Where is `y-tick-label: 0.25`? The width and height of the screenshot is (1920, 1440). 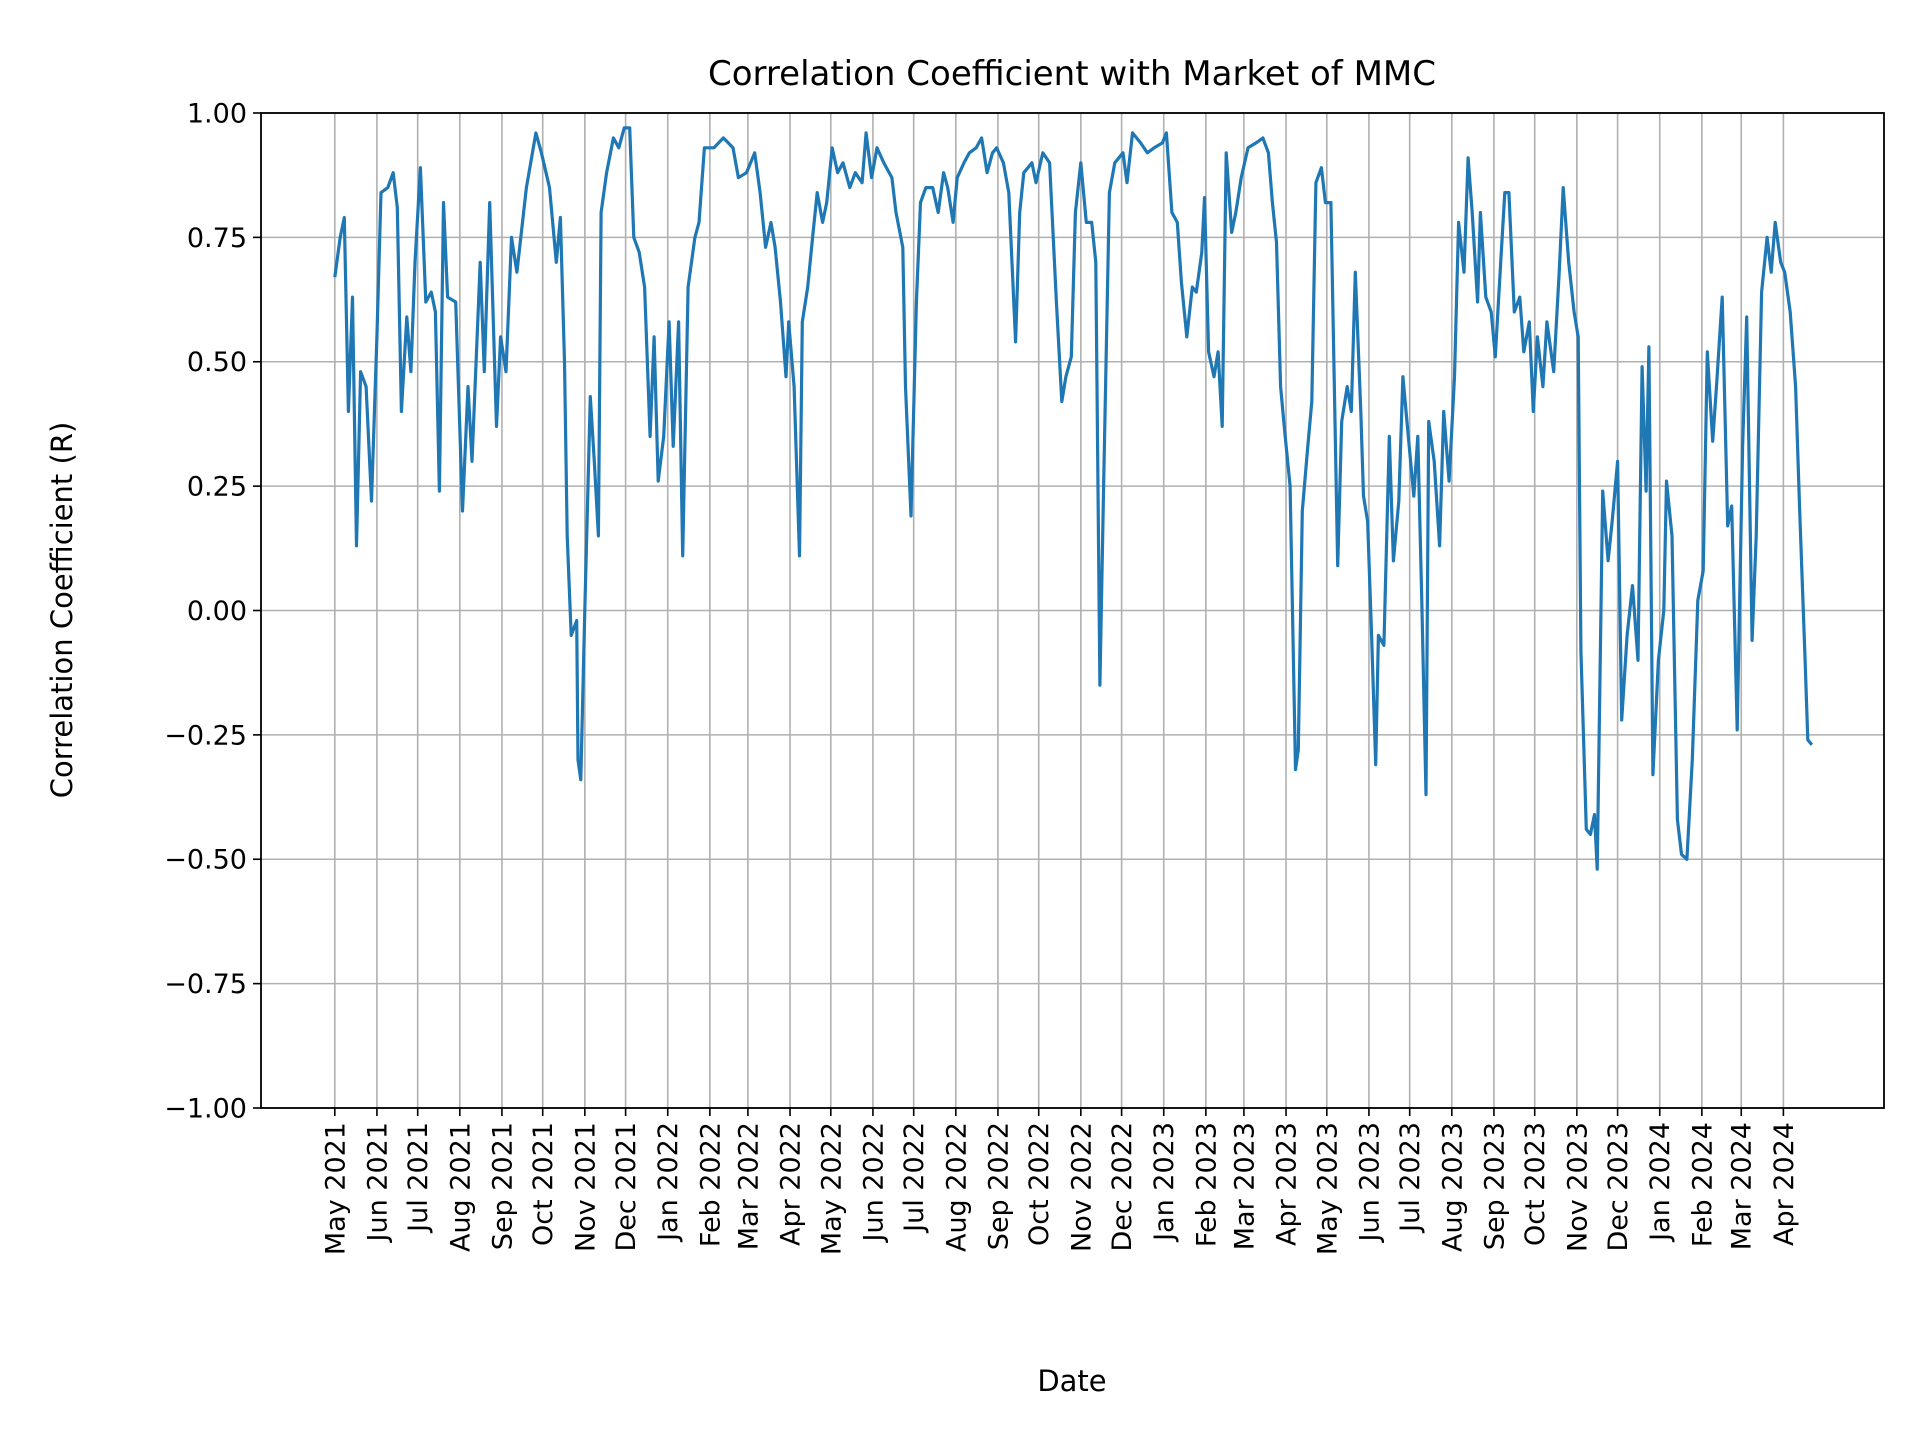
y-tick-label: 0.25 is located at coordinates (217, 487).